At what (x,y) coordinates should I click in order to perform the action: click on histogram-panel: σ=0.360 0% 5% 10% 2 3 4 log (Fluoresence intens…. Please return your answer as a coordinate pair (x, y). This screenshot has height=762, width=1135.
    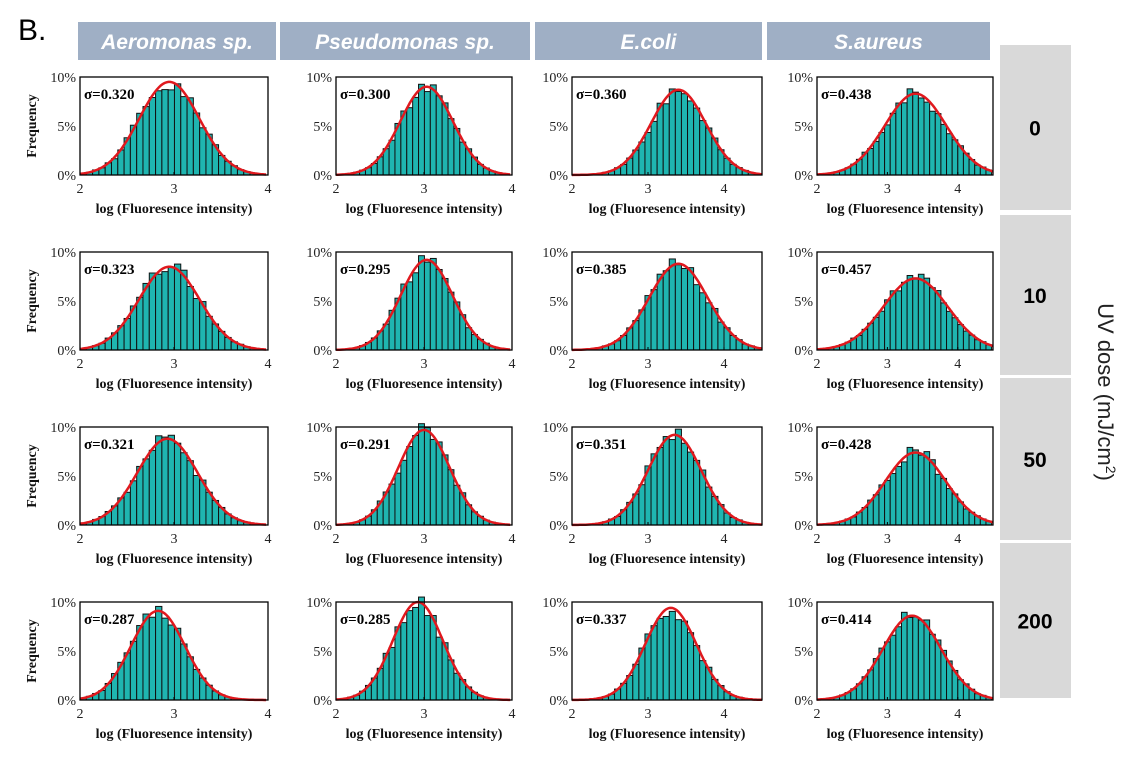
    Looking at the image, I should click on (652, 144).